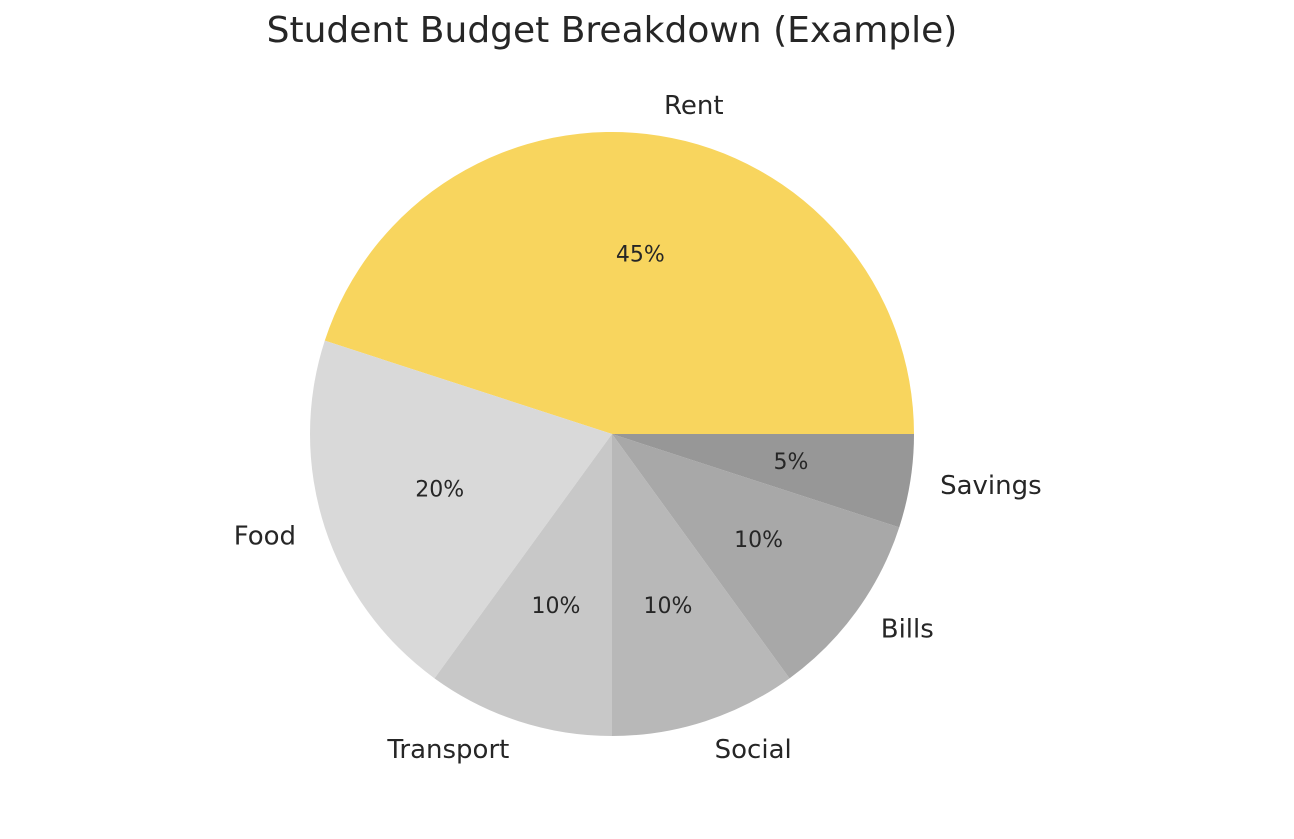 The width and height of the screenshot is (1294, 839). What do you see at coordinates (991, 486) in the screenshot?
I see `slice-label-savings: Savings` at bounding box center [991, 486].